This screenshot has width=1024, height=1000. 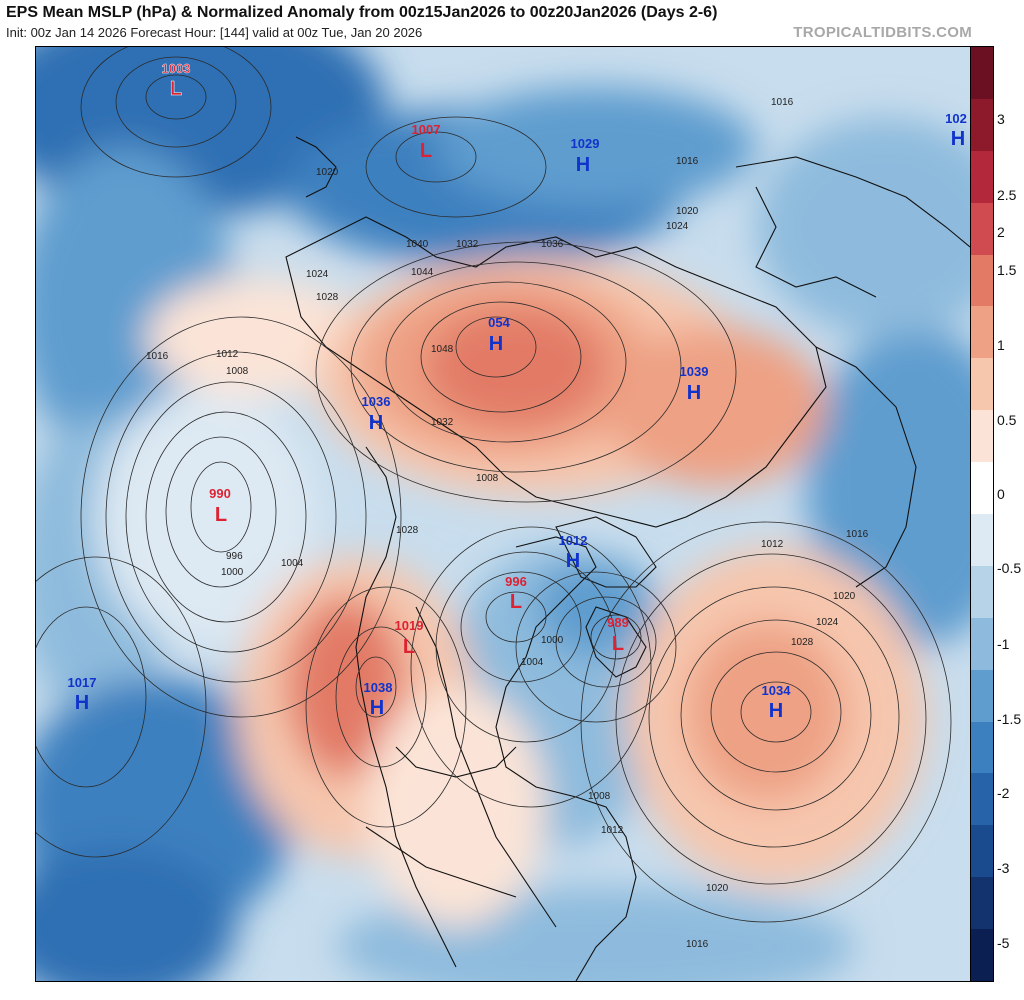 I want to click on low-center: 1019 L, so click(x=409, y=638).